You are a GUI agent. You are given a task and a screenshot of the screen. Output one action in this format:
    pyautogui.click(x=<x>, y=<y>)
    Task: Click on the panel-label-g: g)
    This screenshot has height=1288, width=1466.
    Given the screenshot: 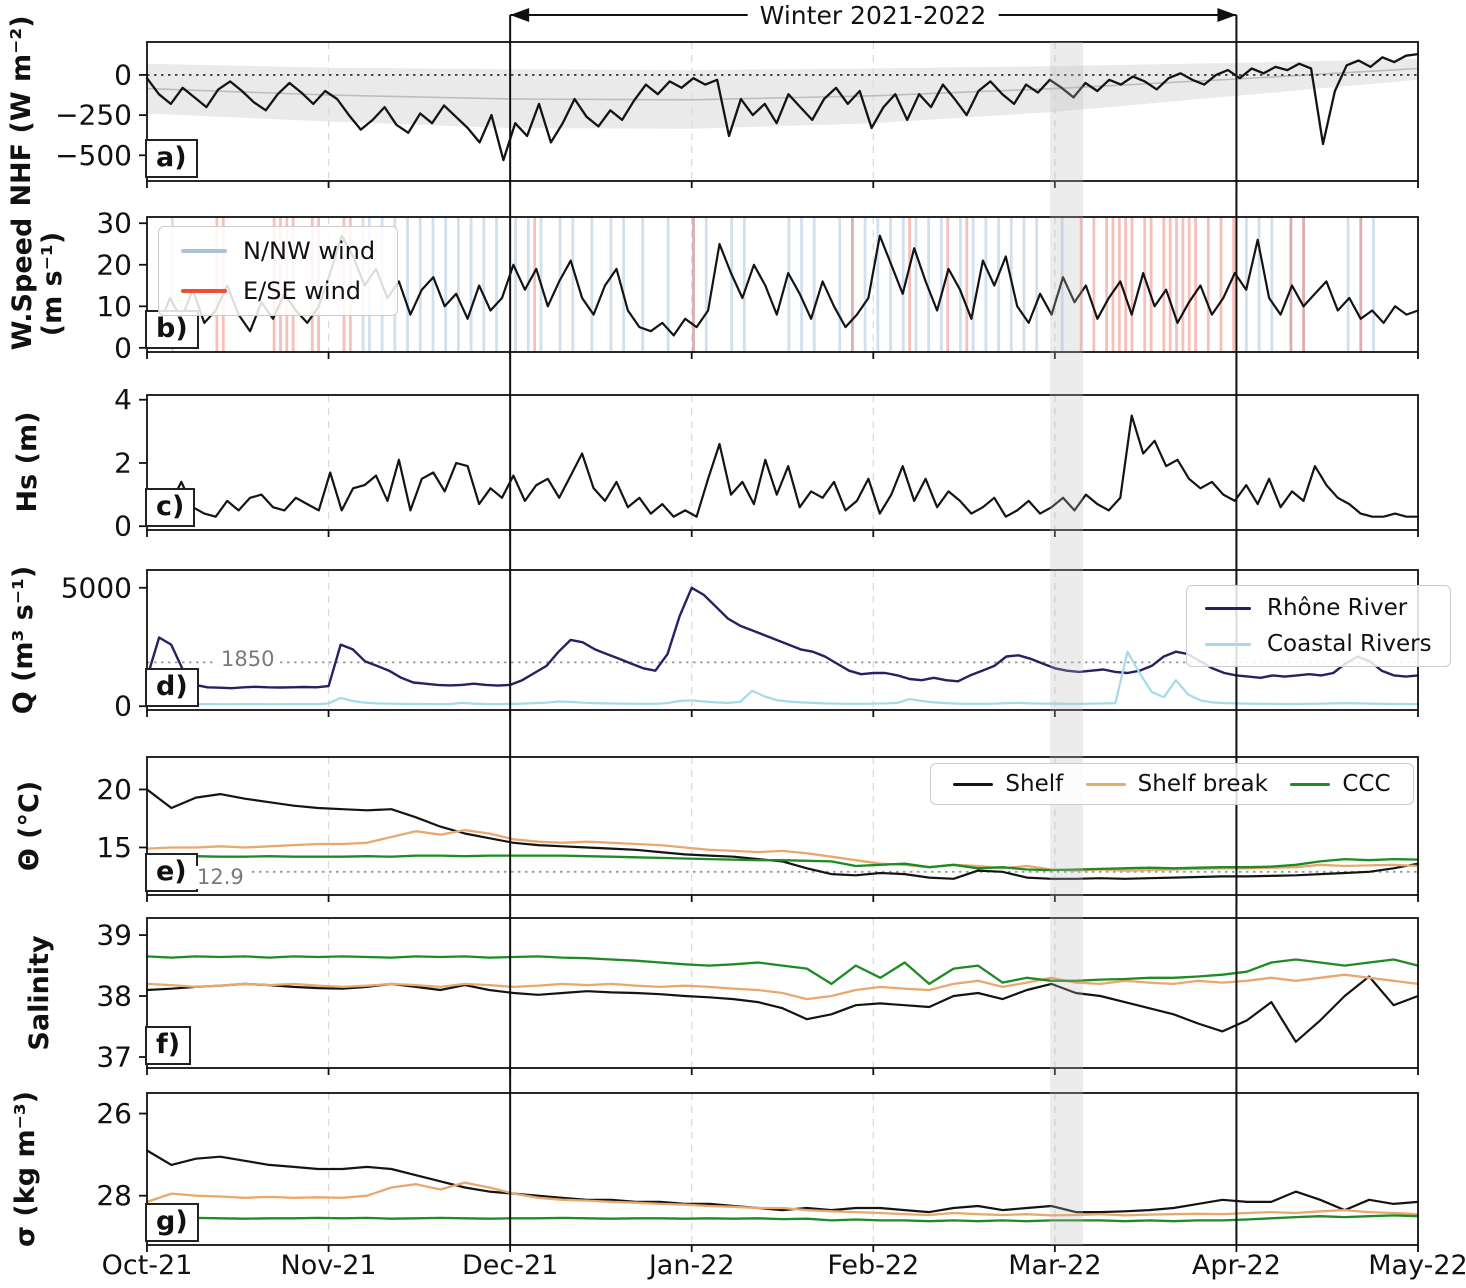 What is the action you would take?
    pyautogui.click(x=172, y=1222)
    